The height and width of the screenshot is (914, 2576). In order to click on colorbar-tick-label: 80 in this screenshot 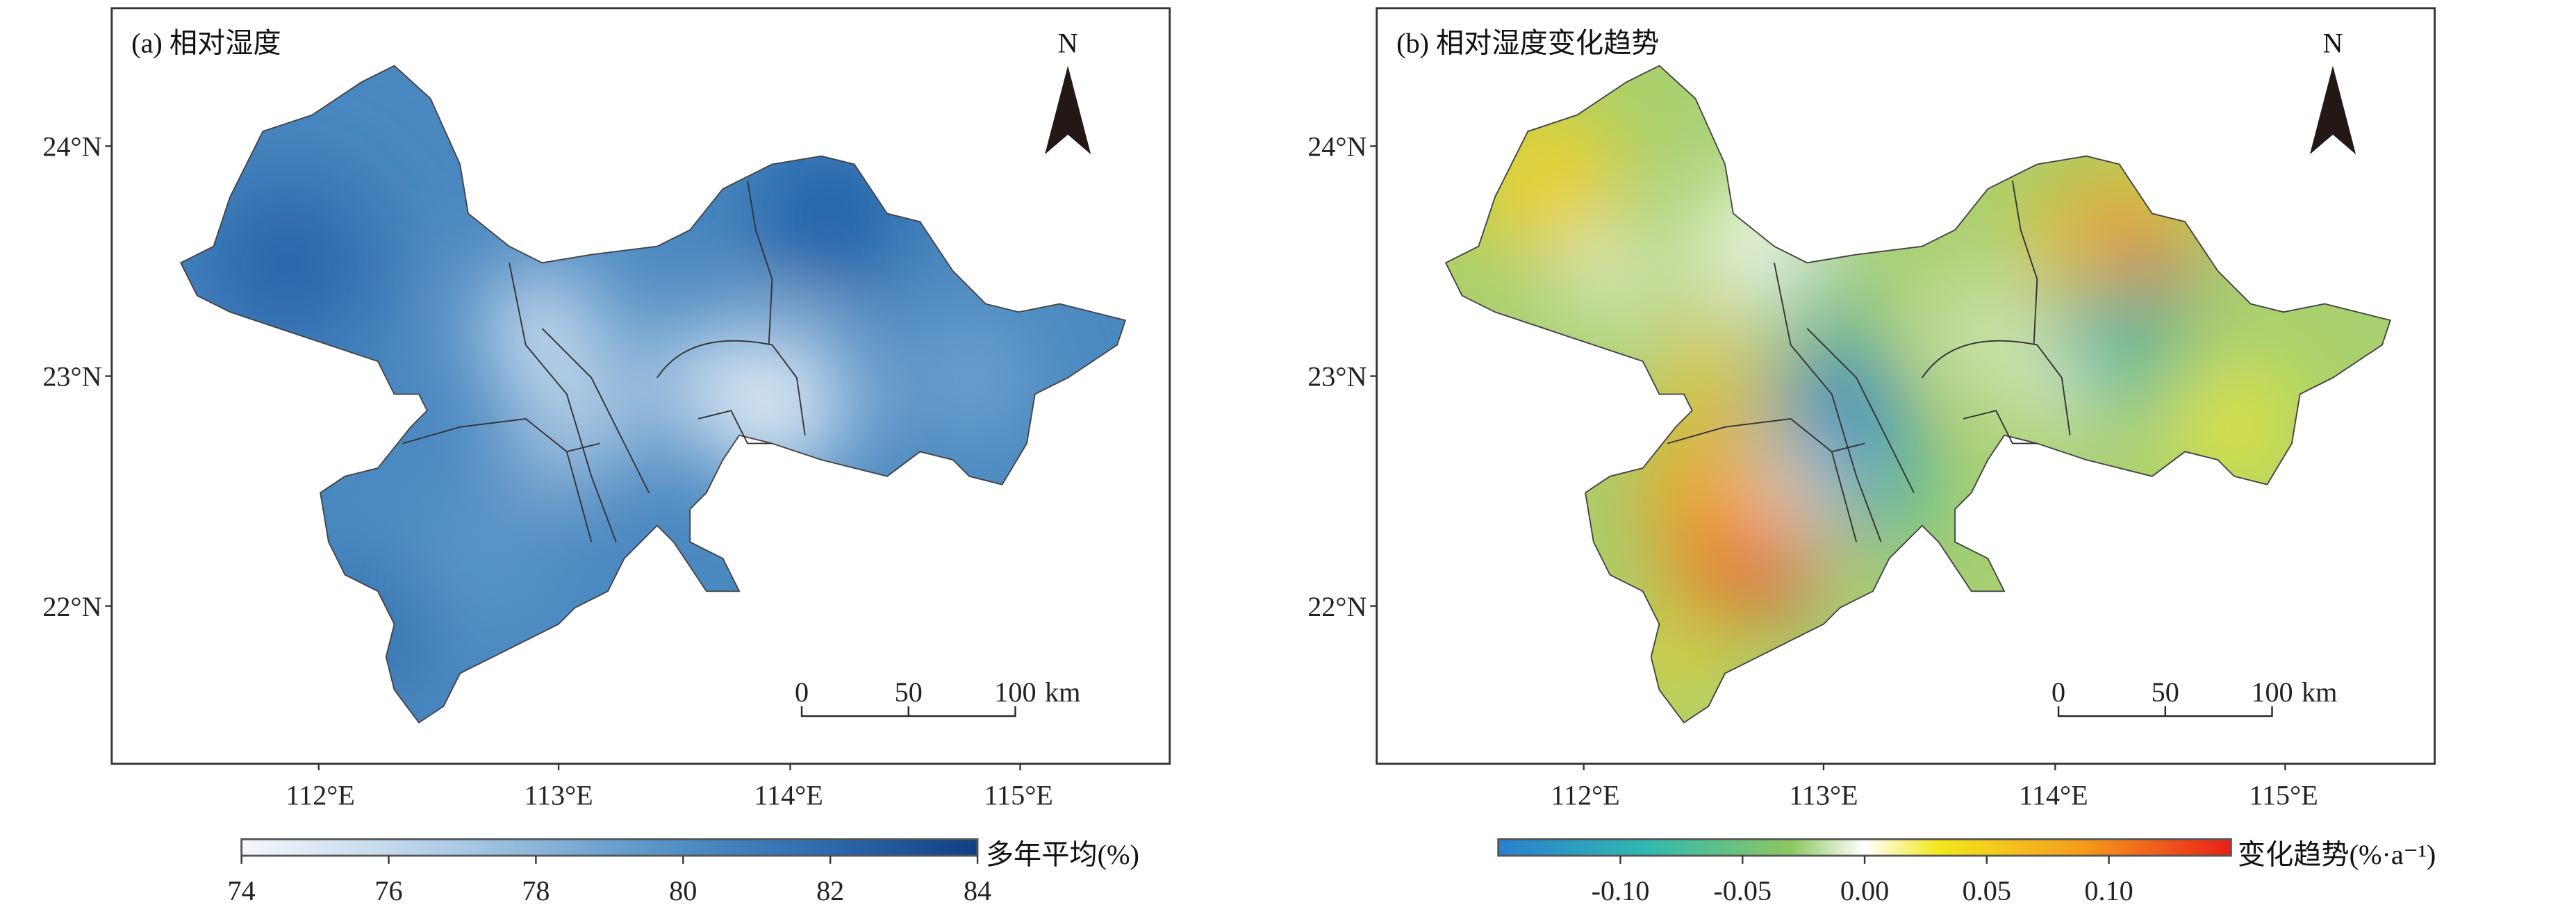, I will do `click(683, 890)`.